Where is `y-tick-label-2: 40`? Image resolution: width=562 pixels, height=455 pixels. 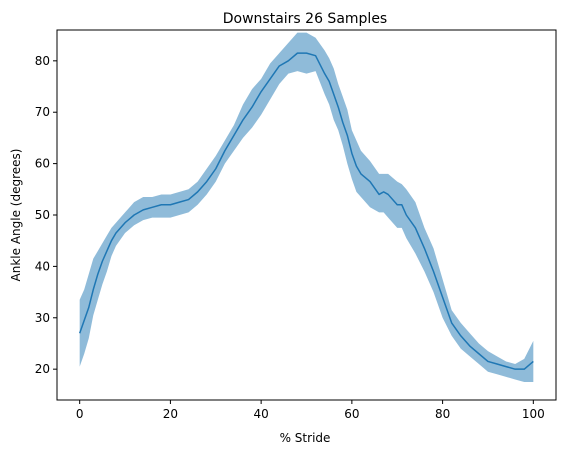 y-tick-label-2: 40 is located at coordinates (42, 266).